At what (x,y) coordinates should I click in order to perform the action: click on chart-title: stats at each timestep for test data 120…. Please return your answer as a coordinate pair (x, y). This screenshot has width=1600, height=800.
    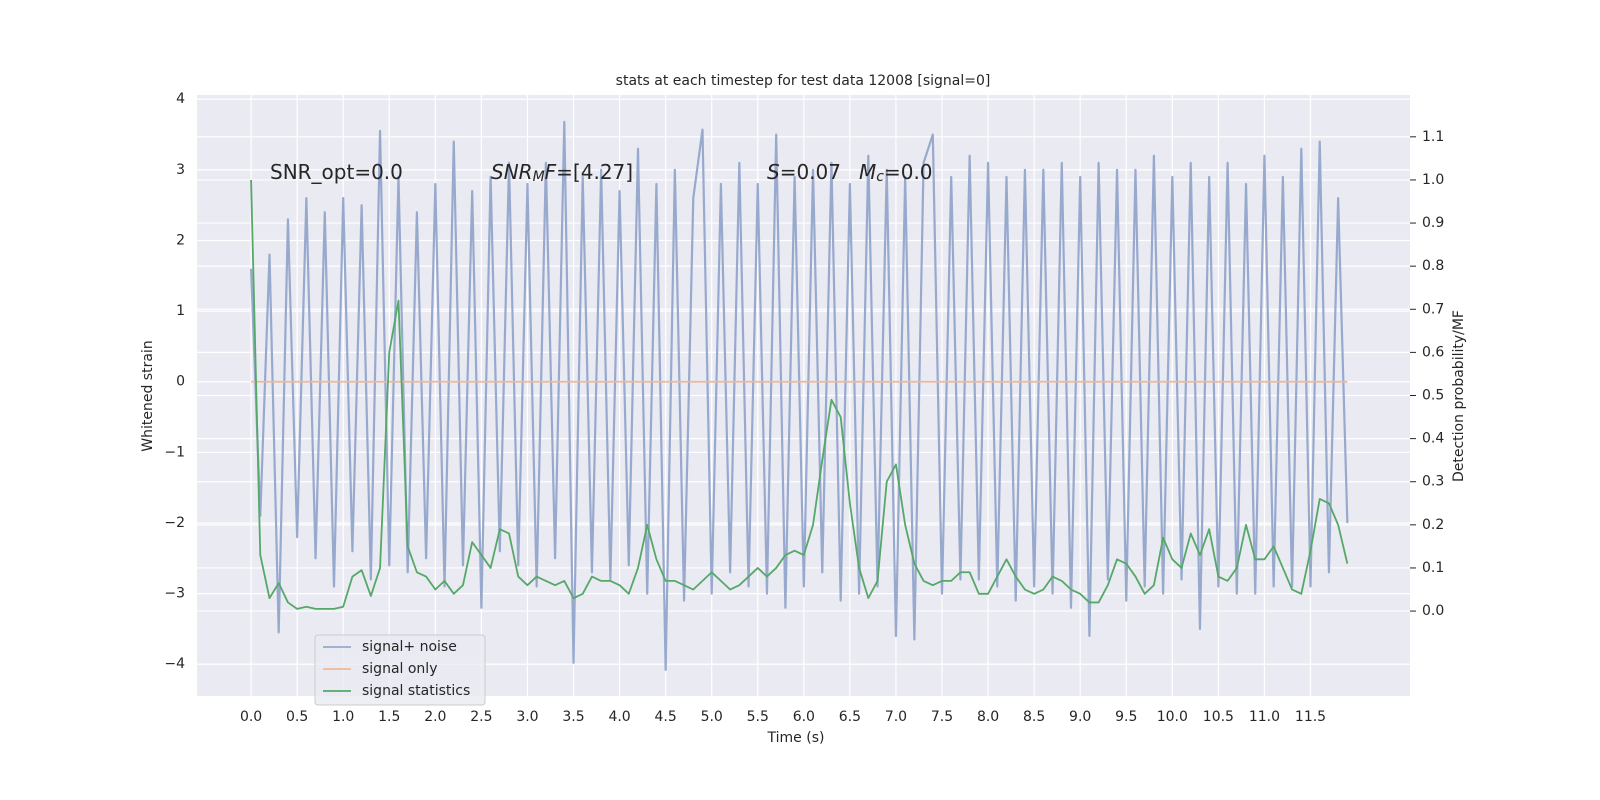
    Looking at the image, I should click on (803, 81).